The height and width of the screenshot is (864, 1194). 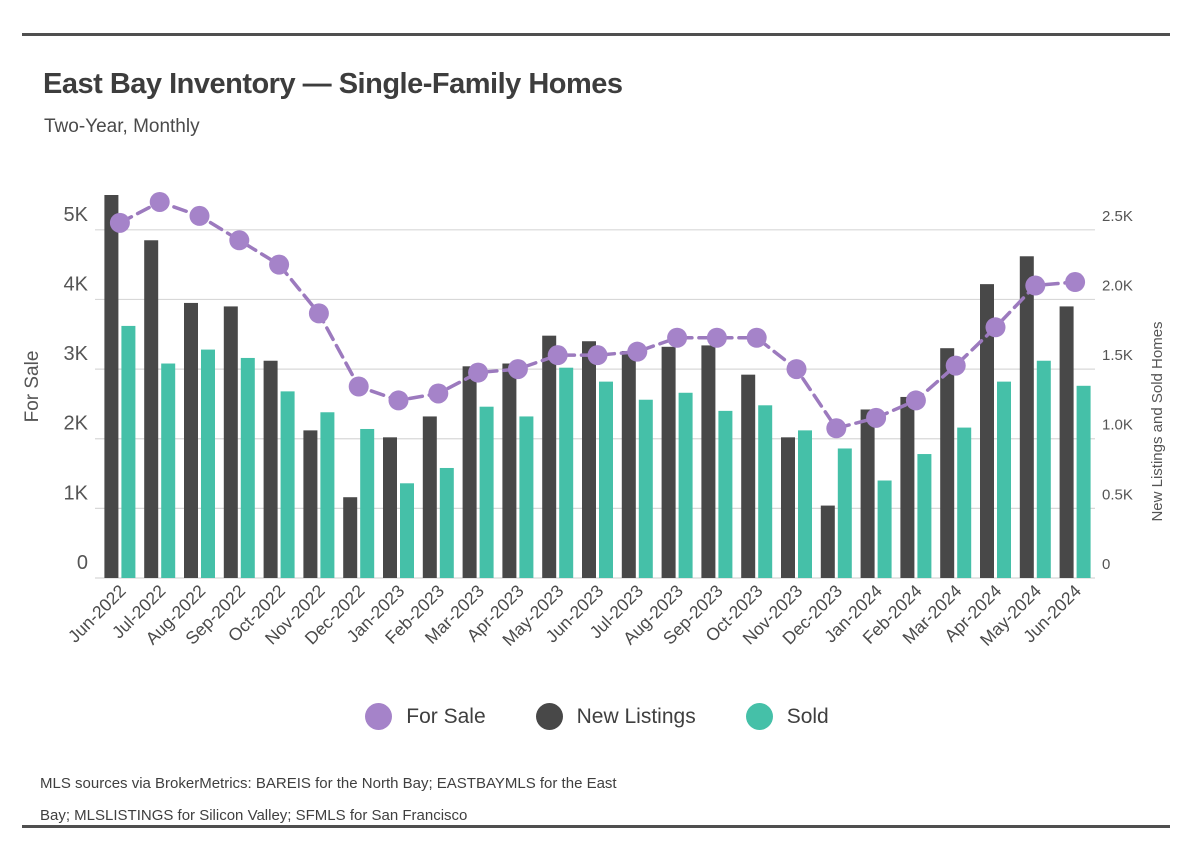 I want to click on sold-legend-dot-icon, so click(x=759, y=716).